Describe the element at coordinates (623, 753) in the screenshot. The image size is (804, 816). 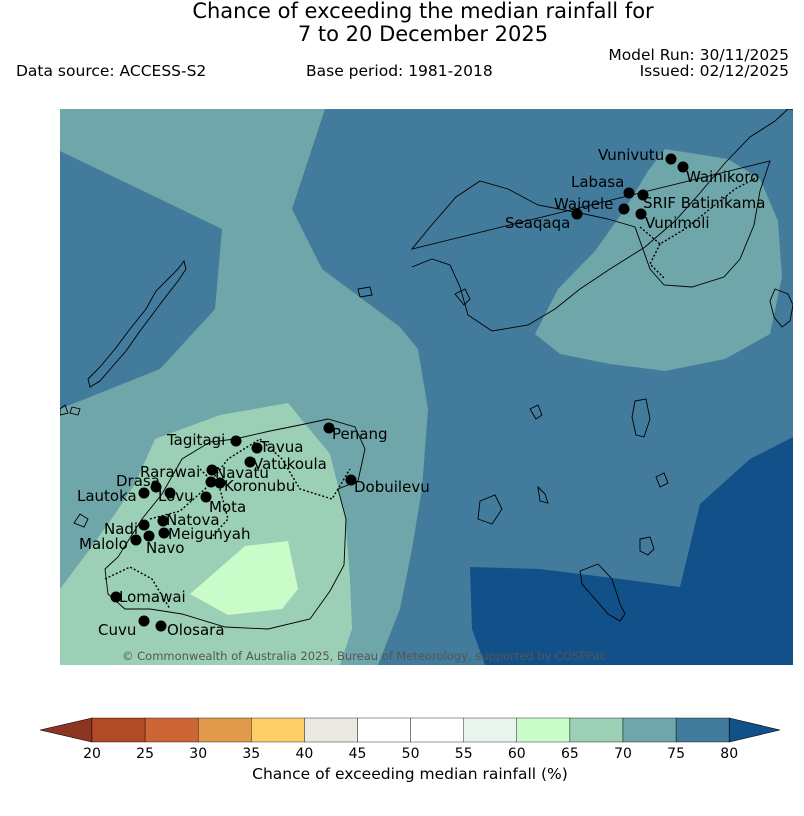
I see `colorbar-tick-label: 70` at that location.